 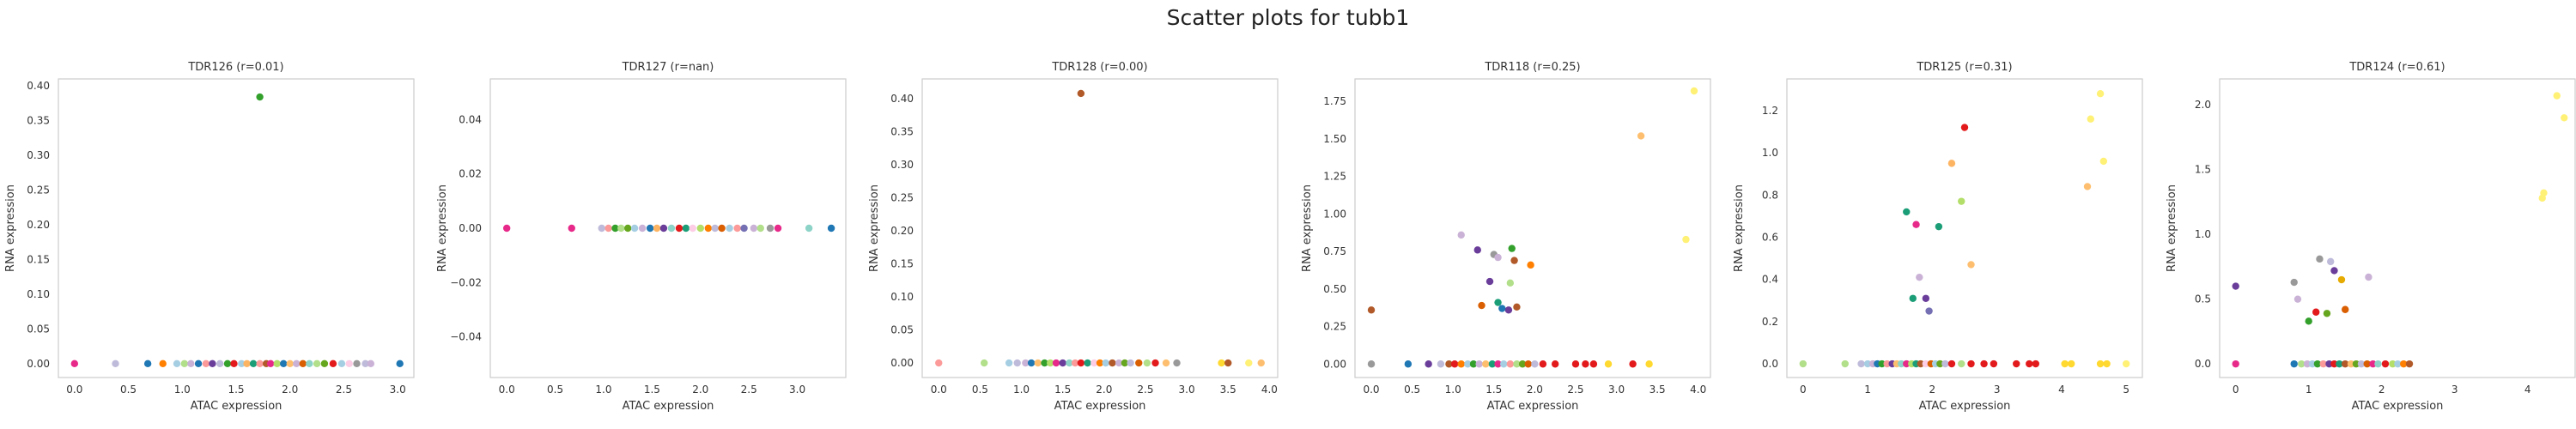 I want to click on figure-title: Scatter plots for tubb1, so click(x=1288, y=17).